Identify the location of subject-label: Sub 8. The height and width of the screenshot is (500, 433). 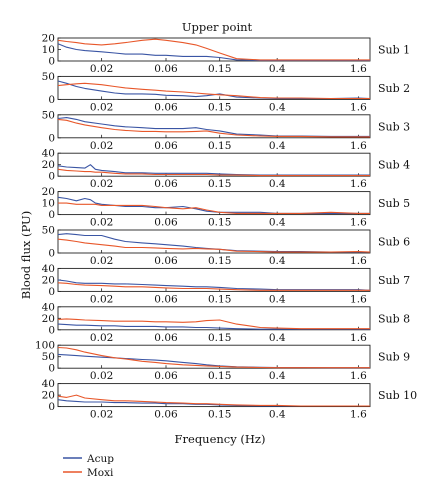
(394, 318).